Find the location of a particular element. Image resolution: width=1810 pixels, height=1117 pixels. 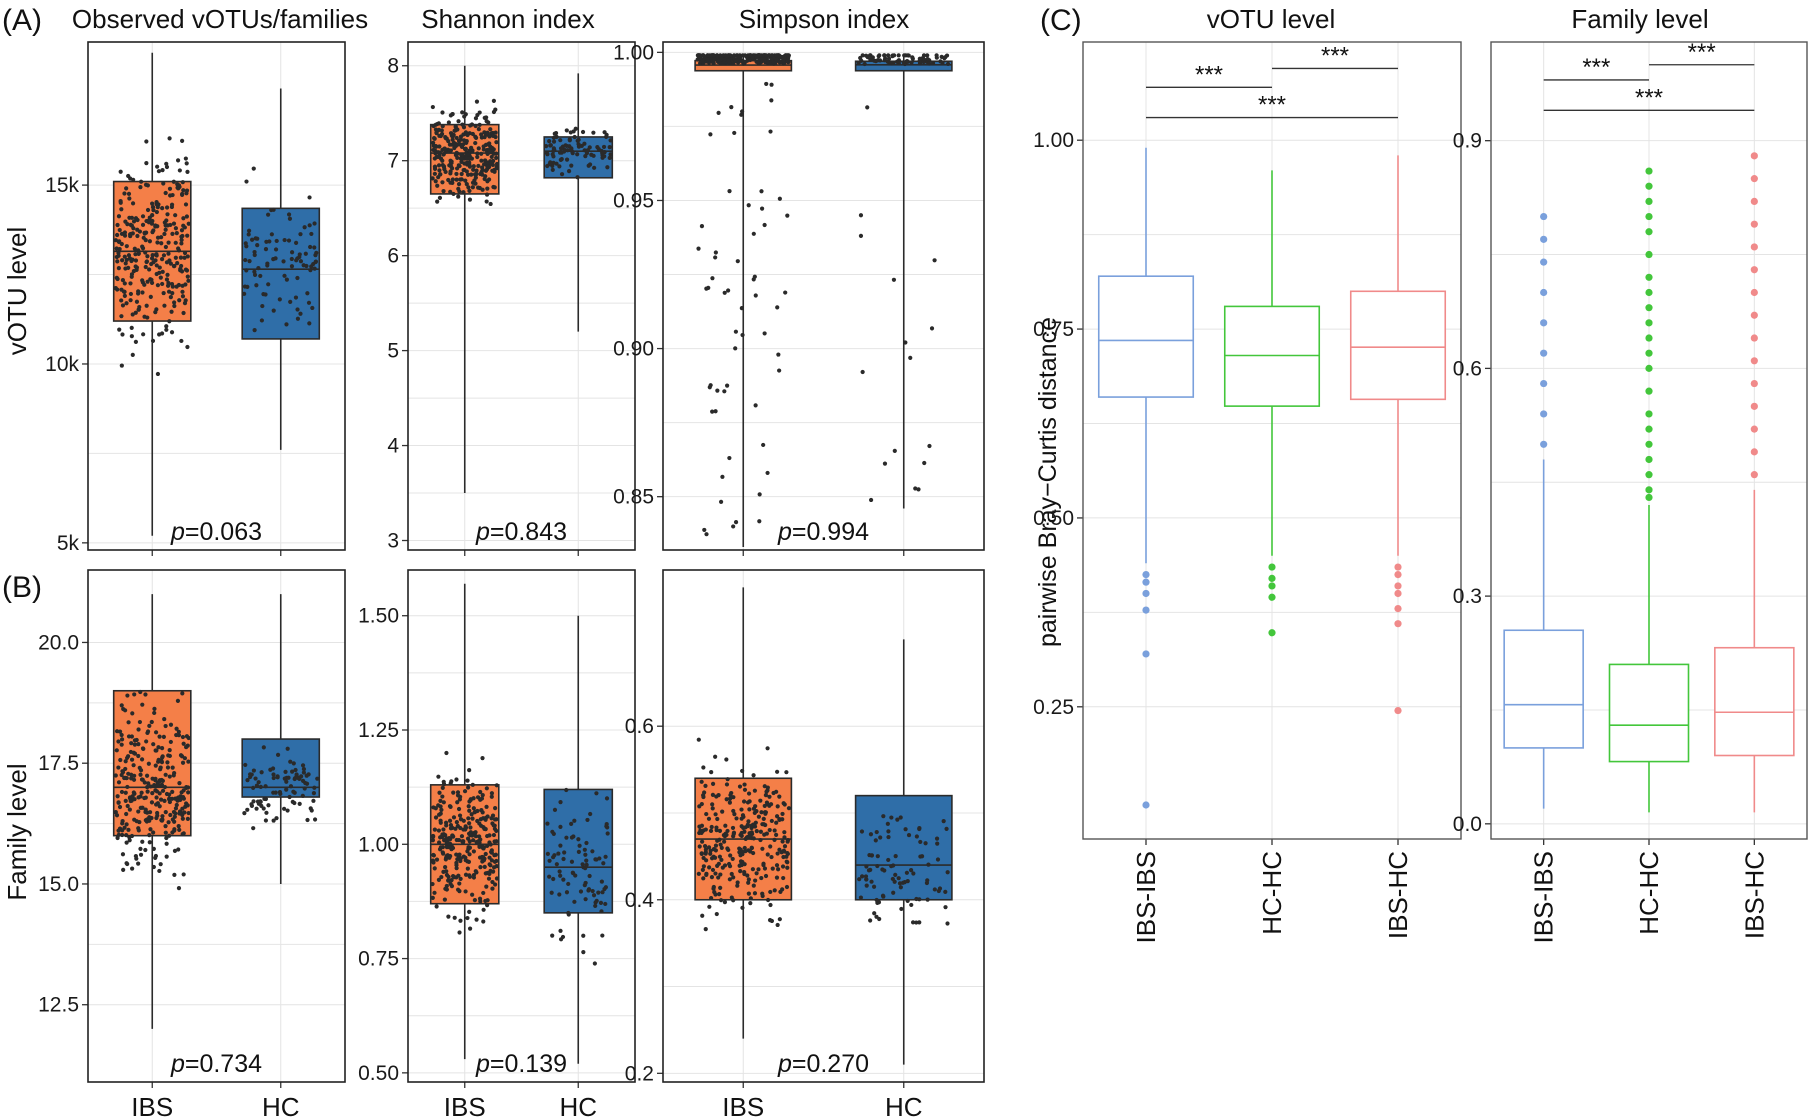

p-number: =0.270 is located at coordinates (830, 1064).